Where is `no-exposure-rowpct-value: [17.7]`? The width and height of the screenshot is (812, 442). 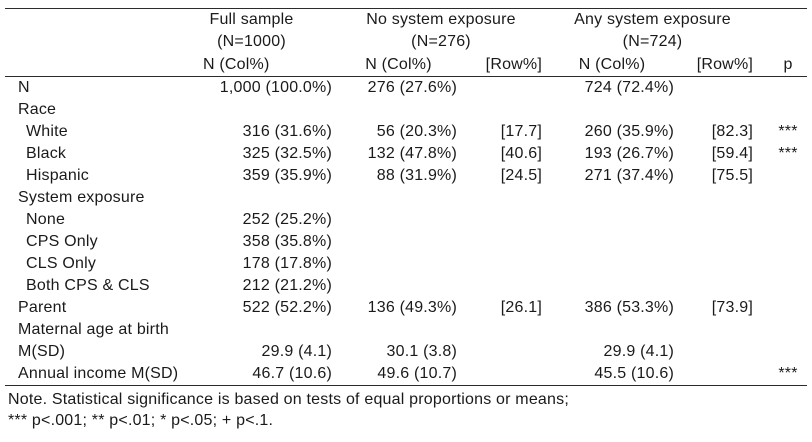
no-exposure-rowpct-value: [17.7] is located at coordinates (521, 131).